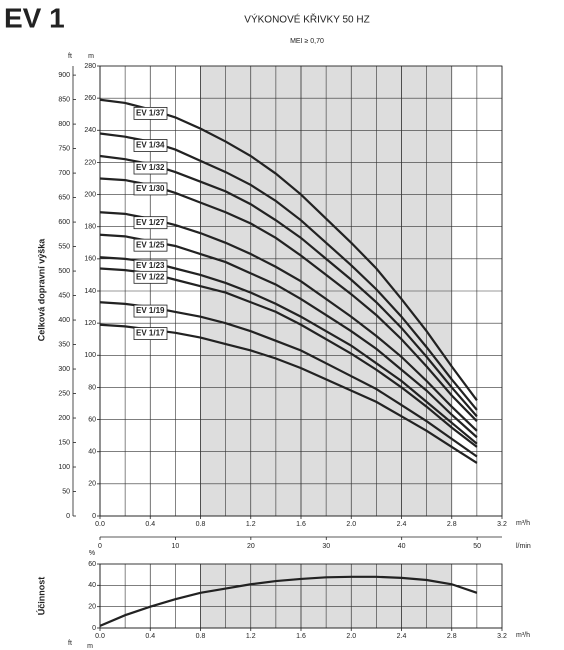  I want to click on series-label: EV 1/23, so click(150, 265).